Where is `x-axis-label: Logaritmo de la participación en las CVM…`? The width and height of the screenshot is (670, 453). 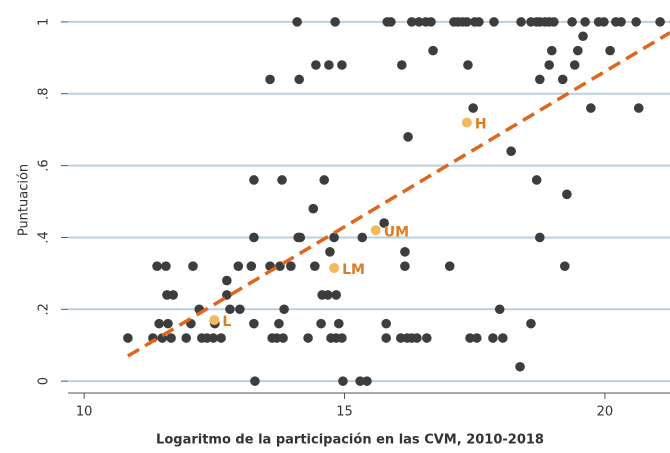 x-axis-label: Logaritmo de la participación en las CVM… is located at coordinates (350, 440).